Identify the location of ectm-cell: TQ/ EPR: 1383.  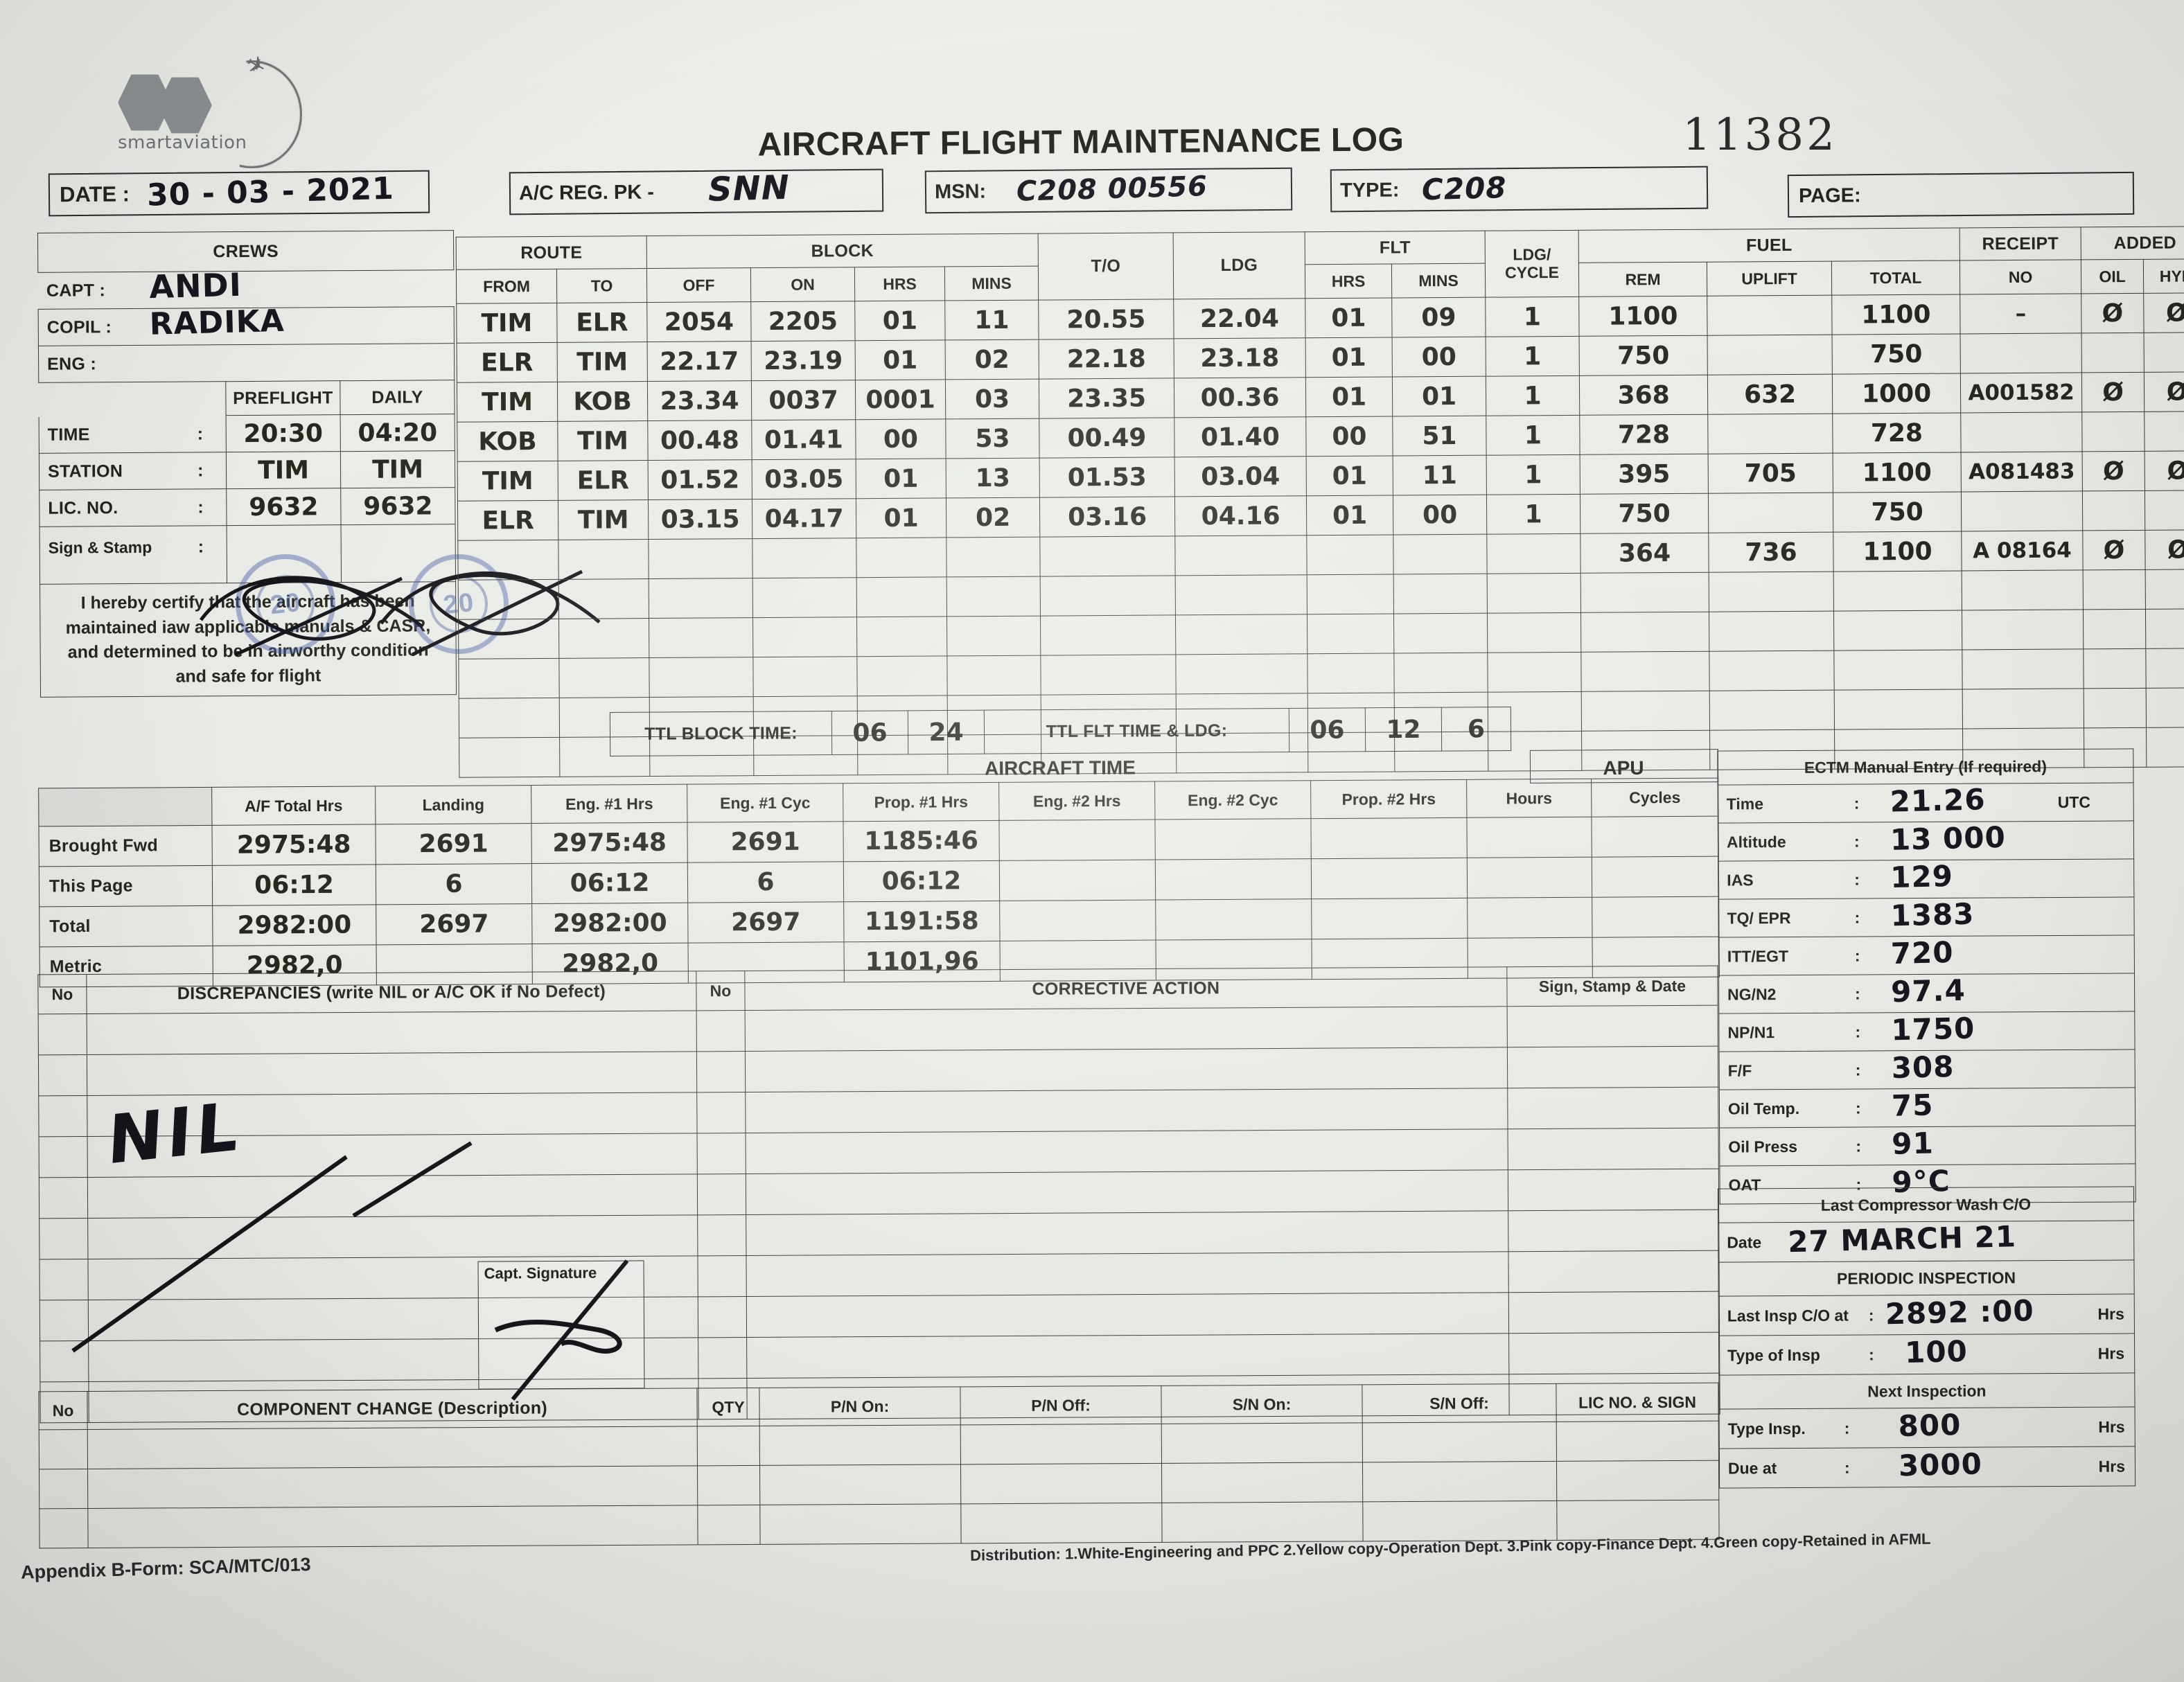
(1927, 917).